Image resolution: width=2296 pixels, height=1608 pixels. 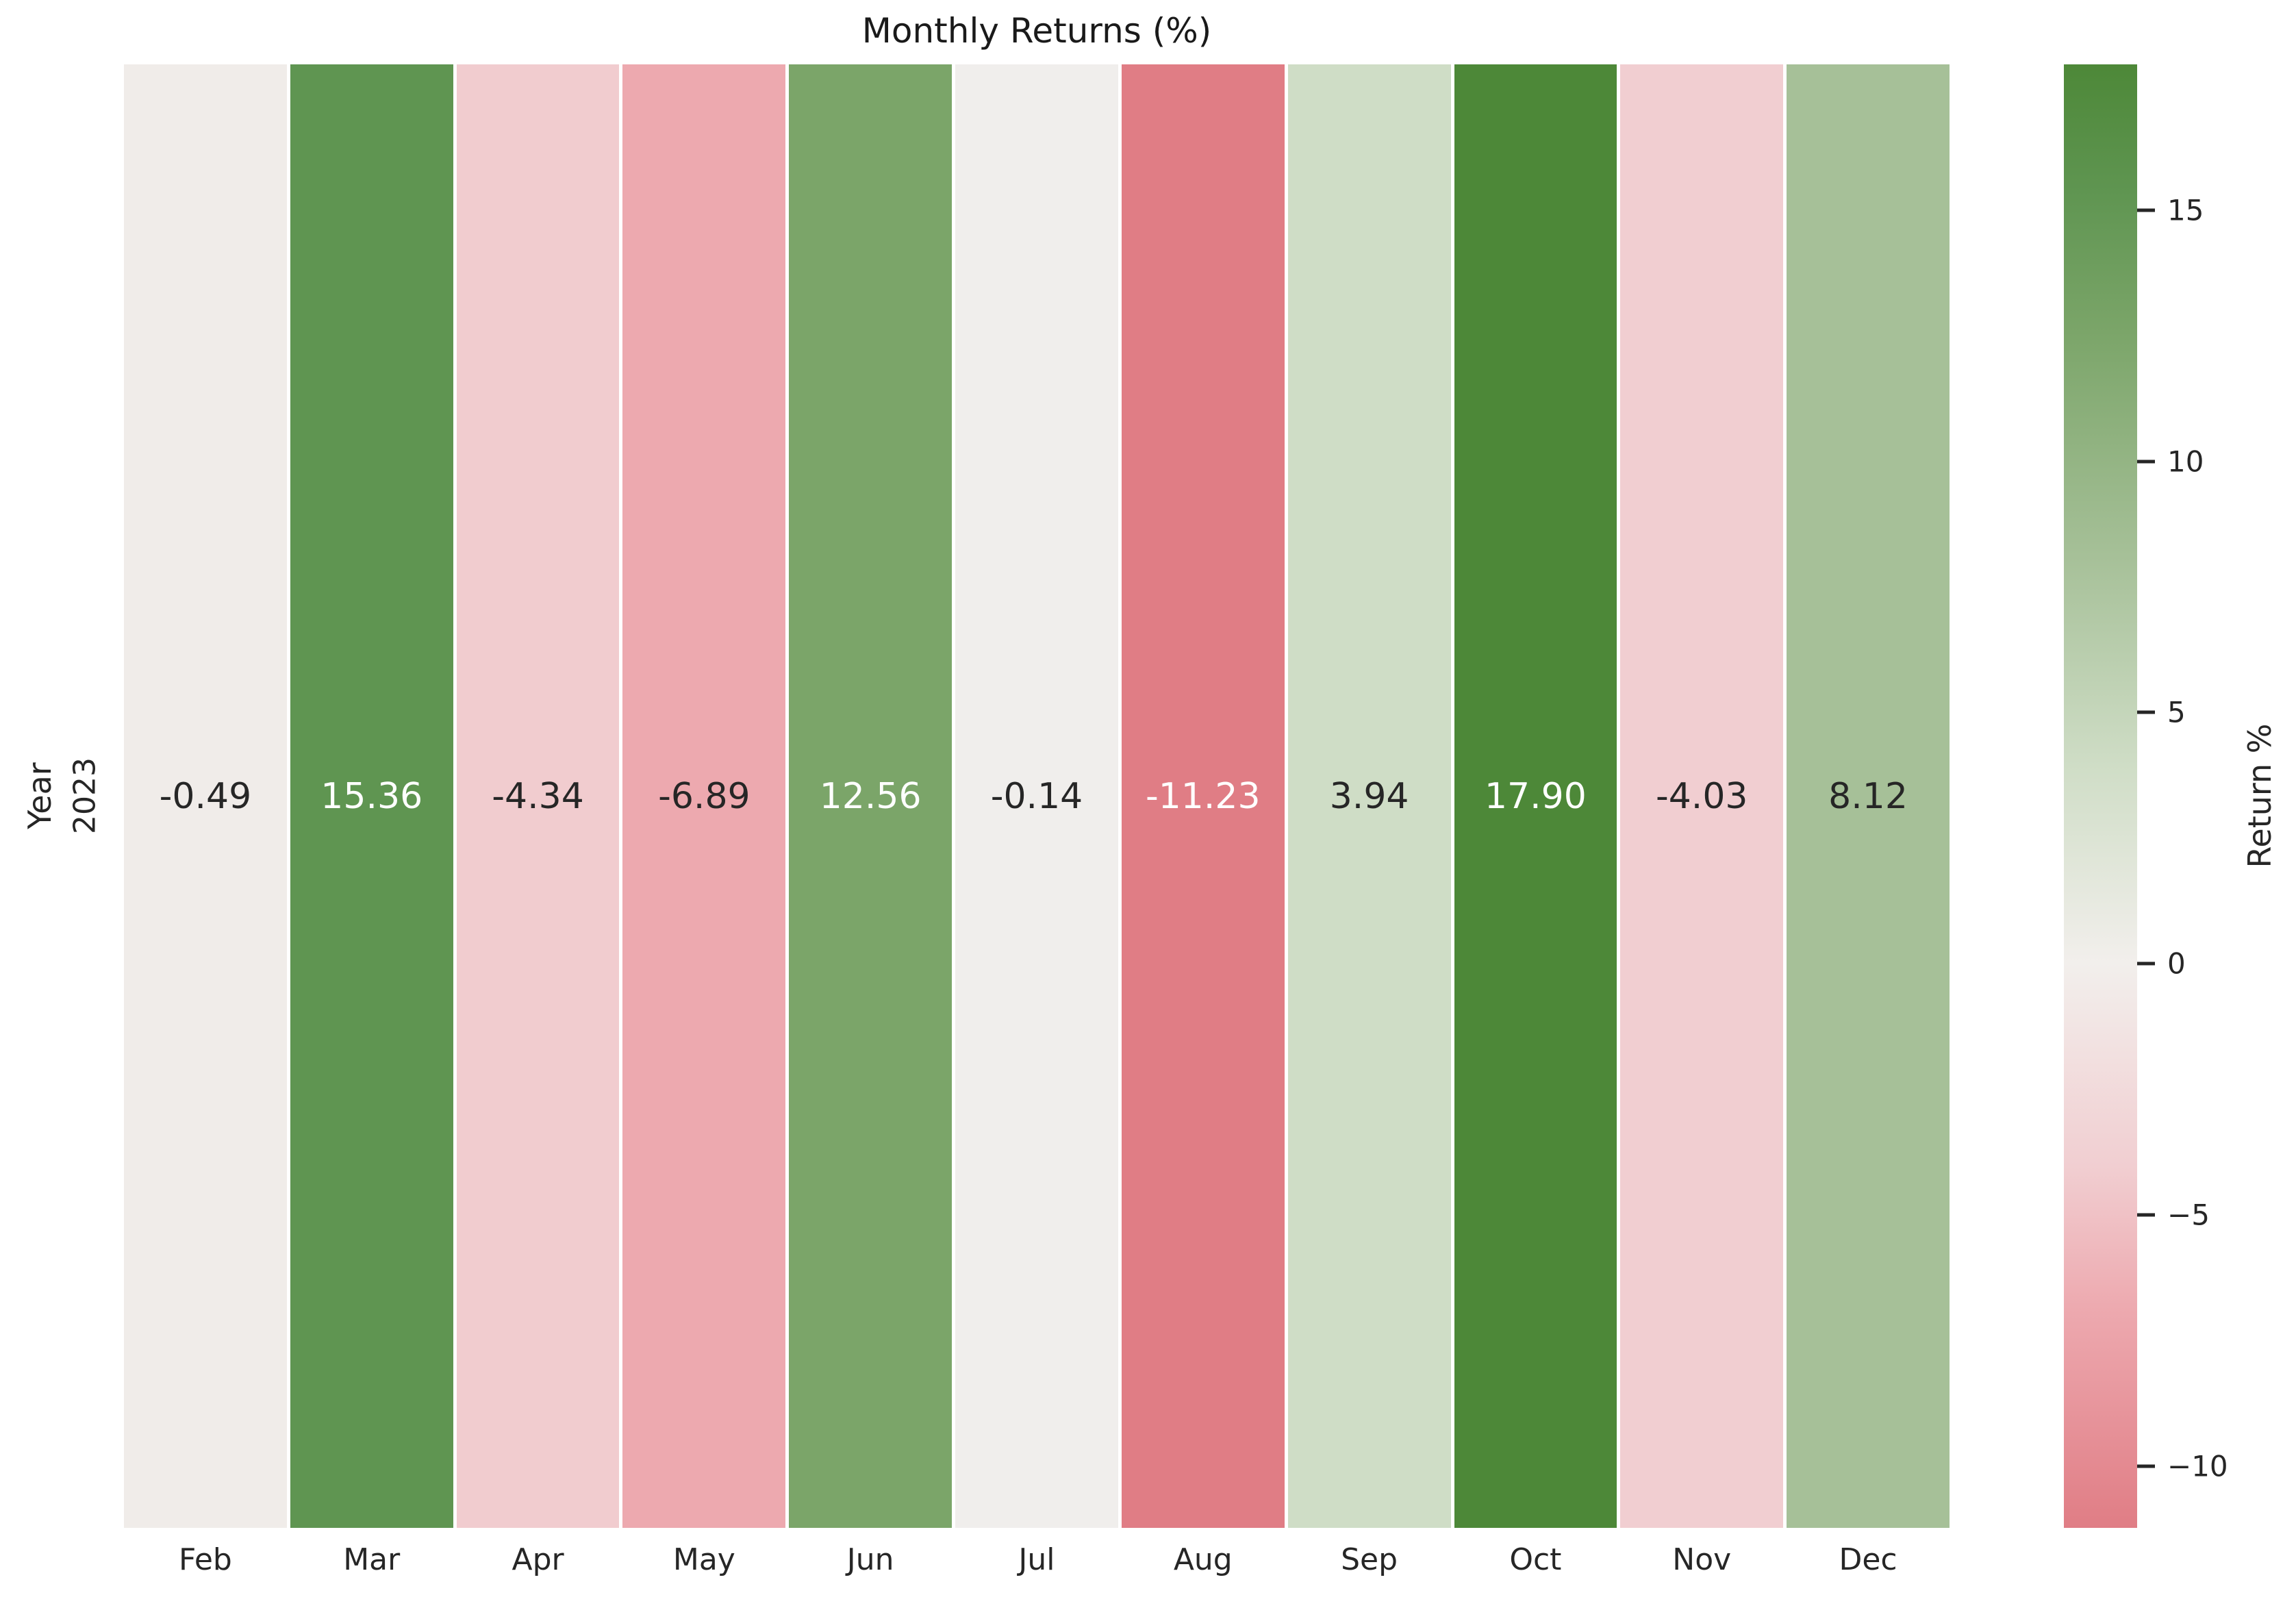 I want to click on cell-annotation: -0.14, so click(x=1036, y=796).